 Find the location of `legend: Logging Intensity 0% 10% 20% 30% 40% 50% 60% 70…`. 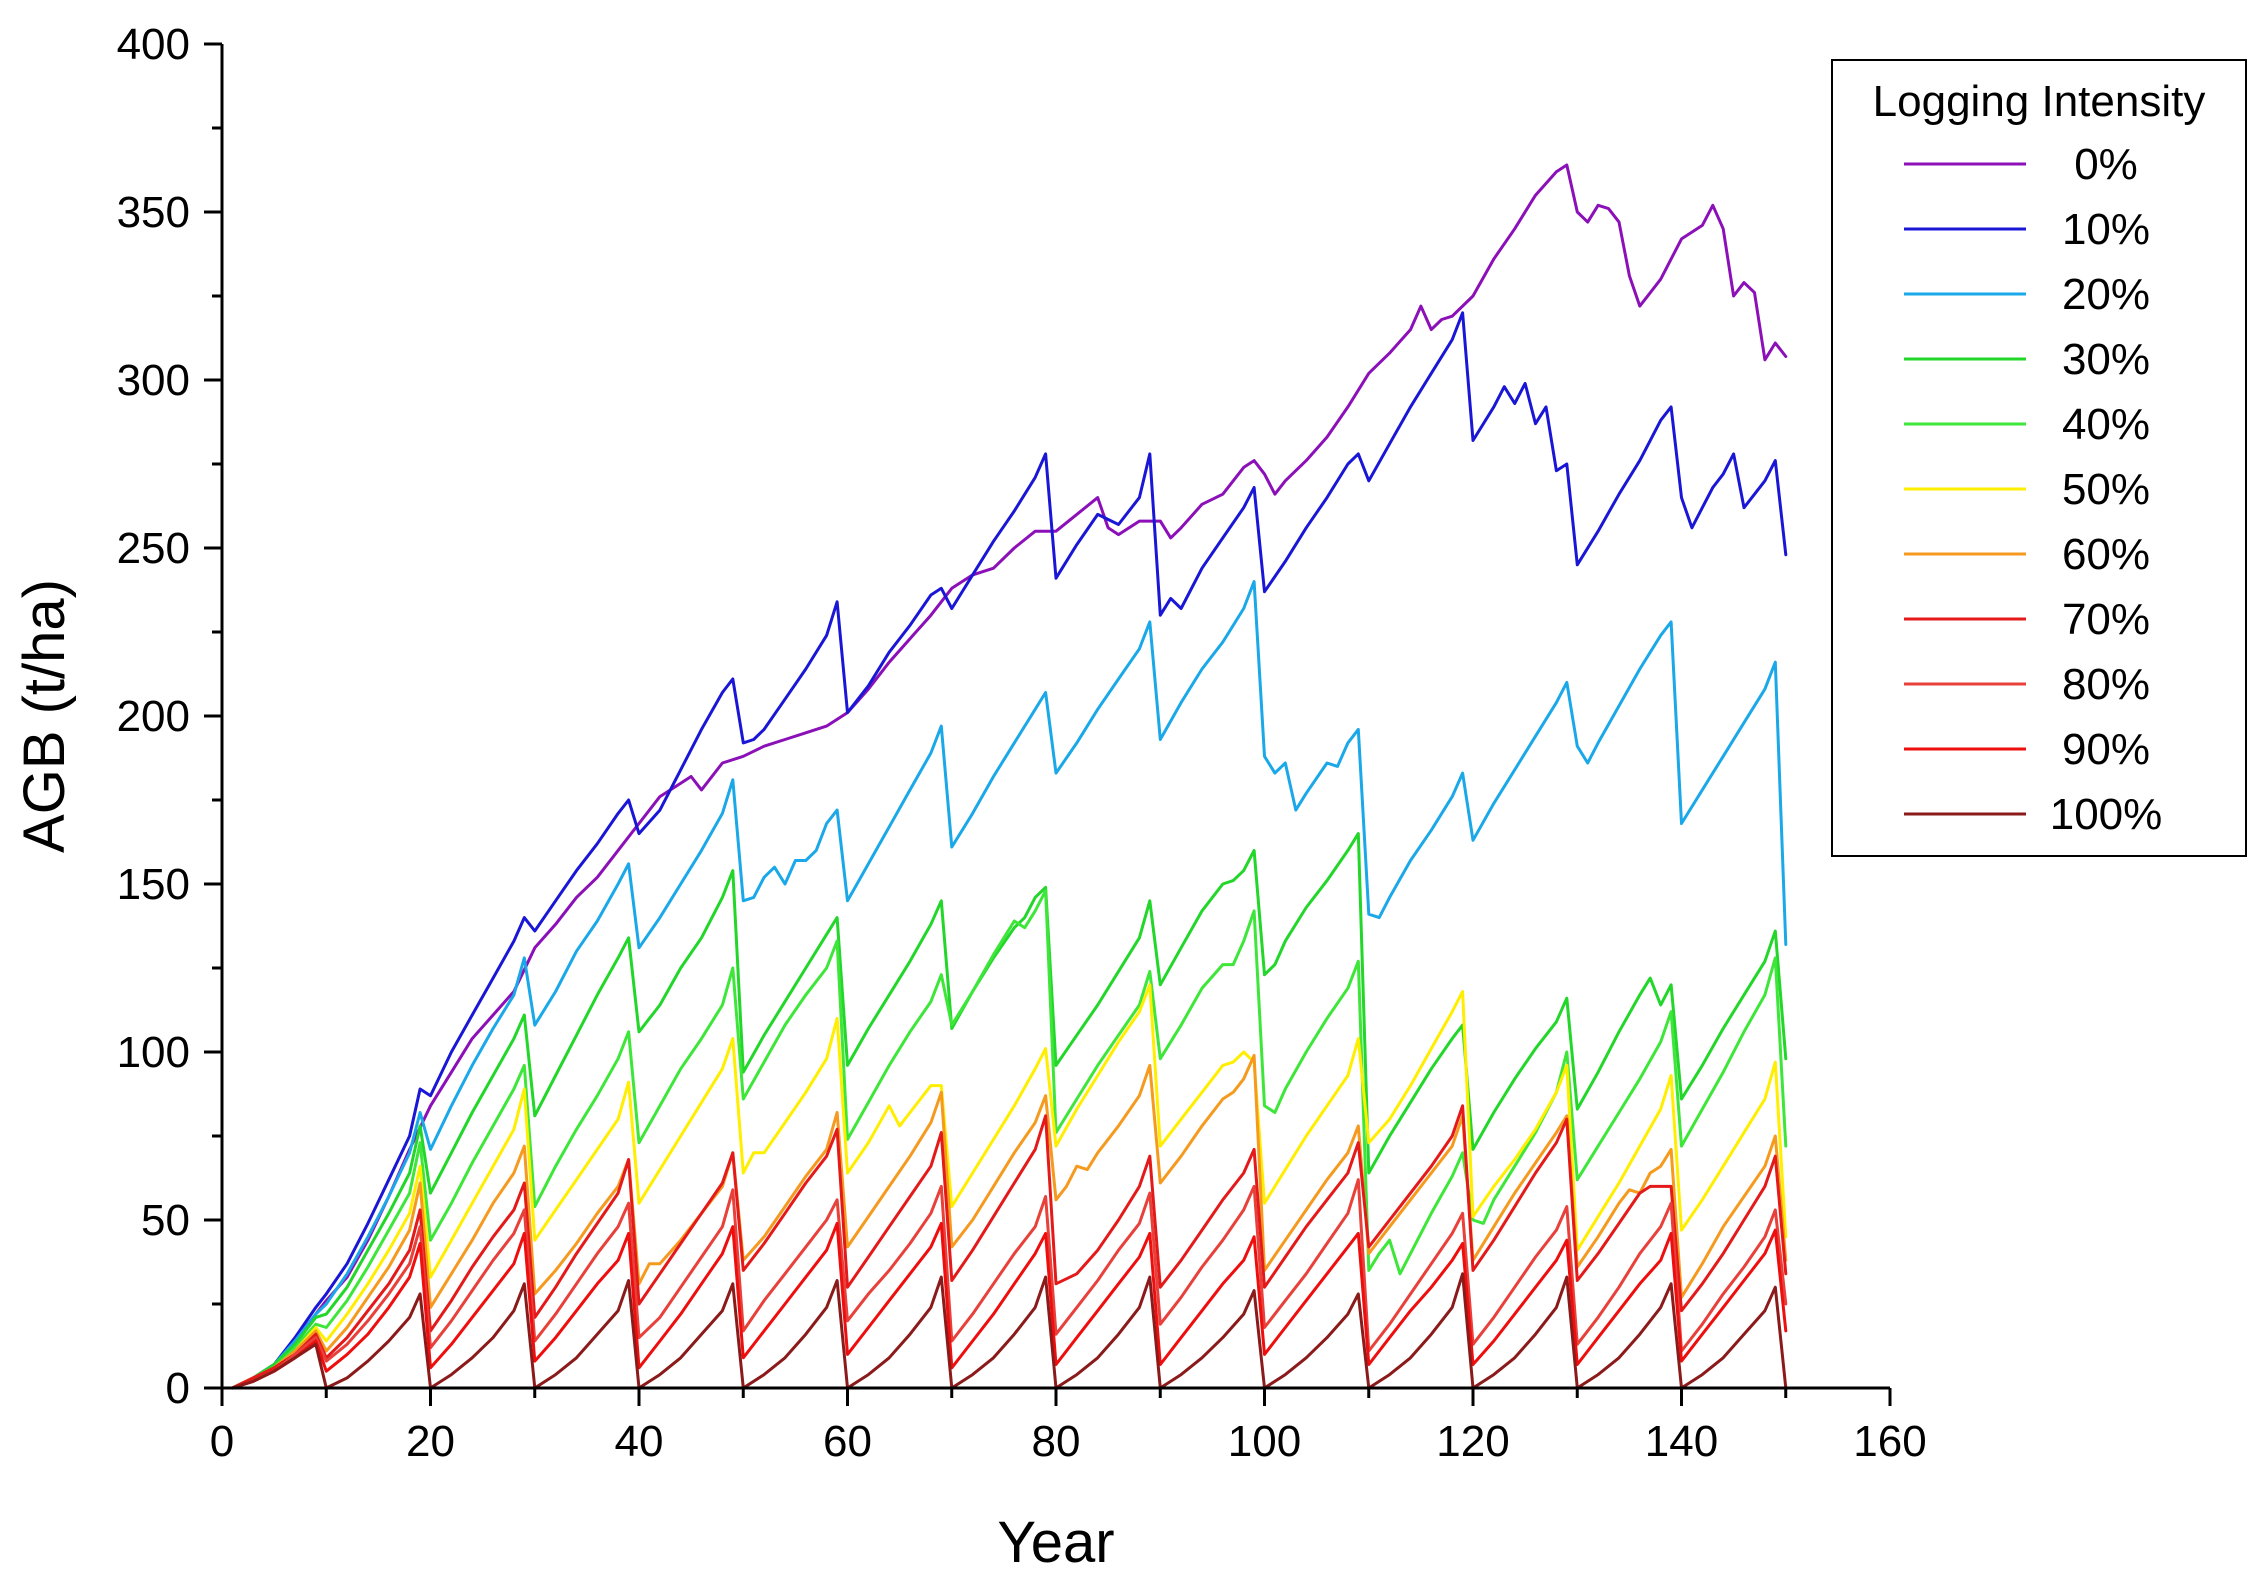

legend: Logging Intensity 0% 10% 20% 30% 40% 50% 60% 70… is located at coordinates (2039, 458).